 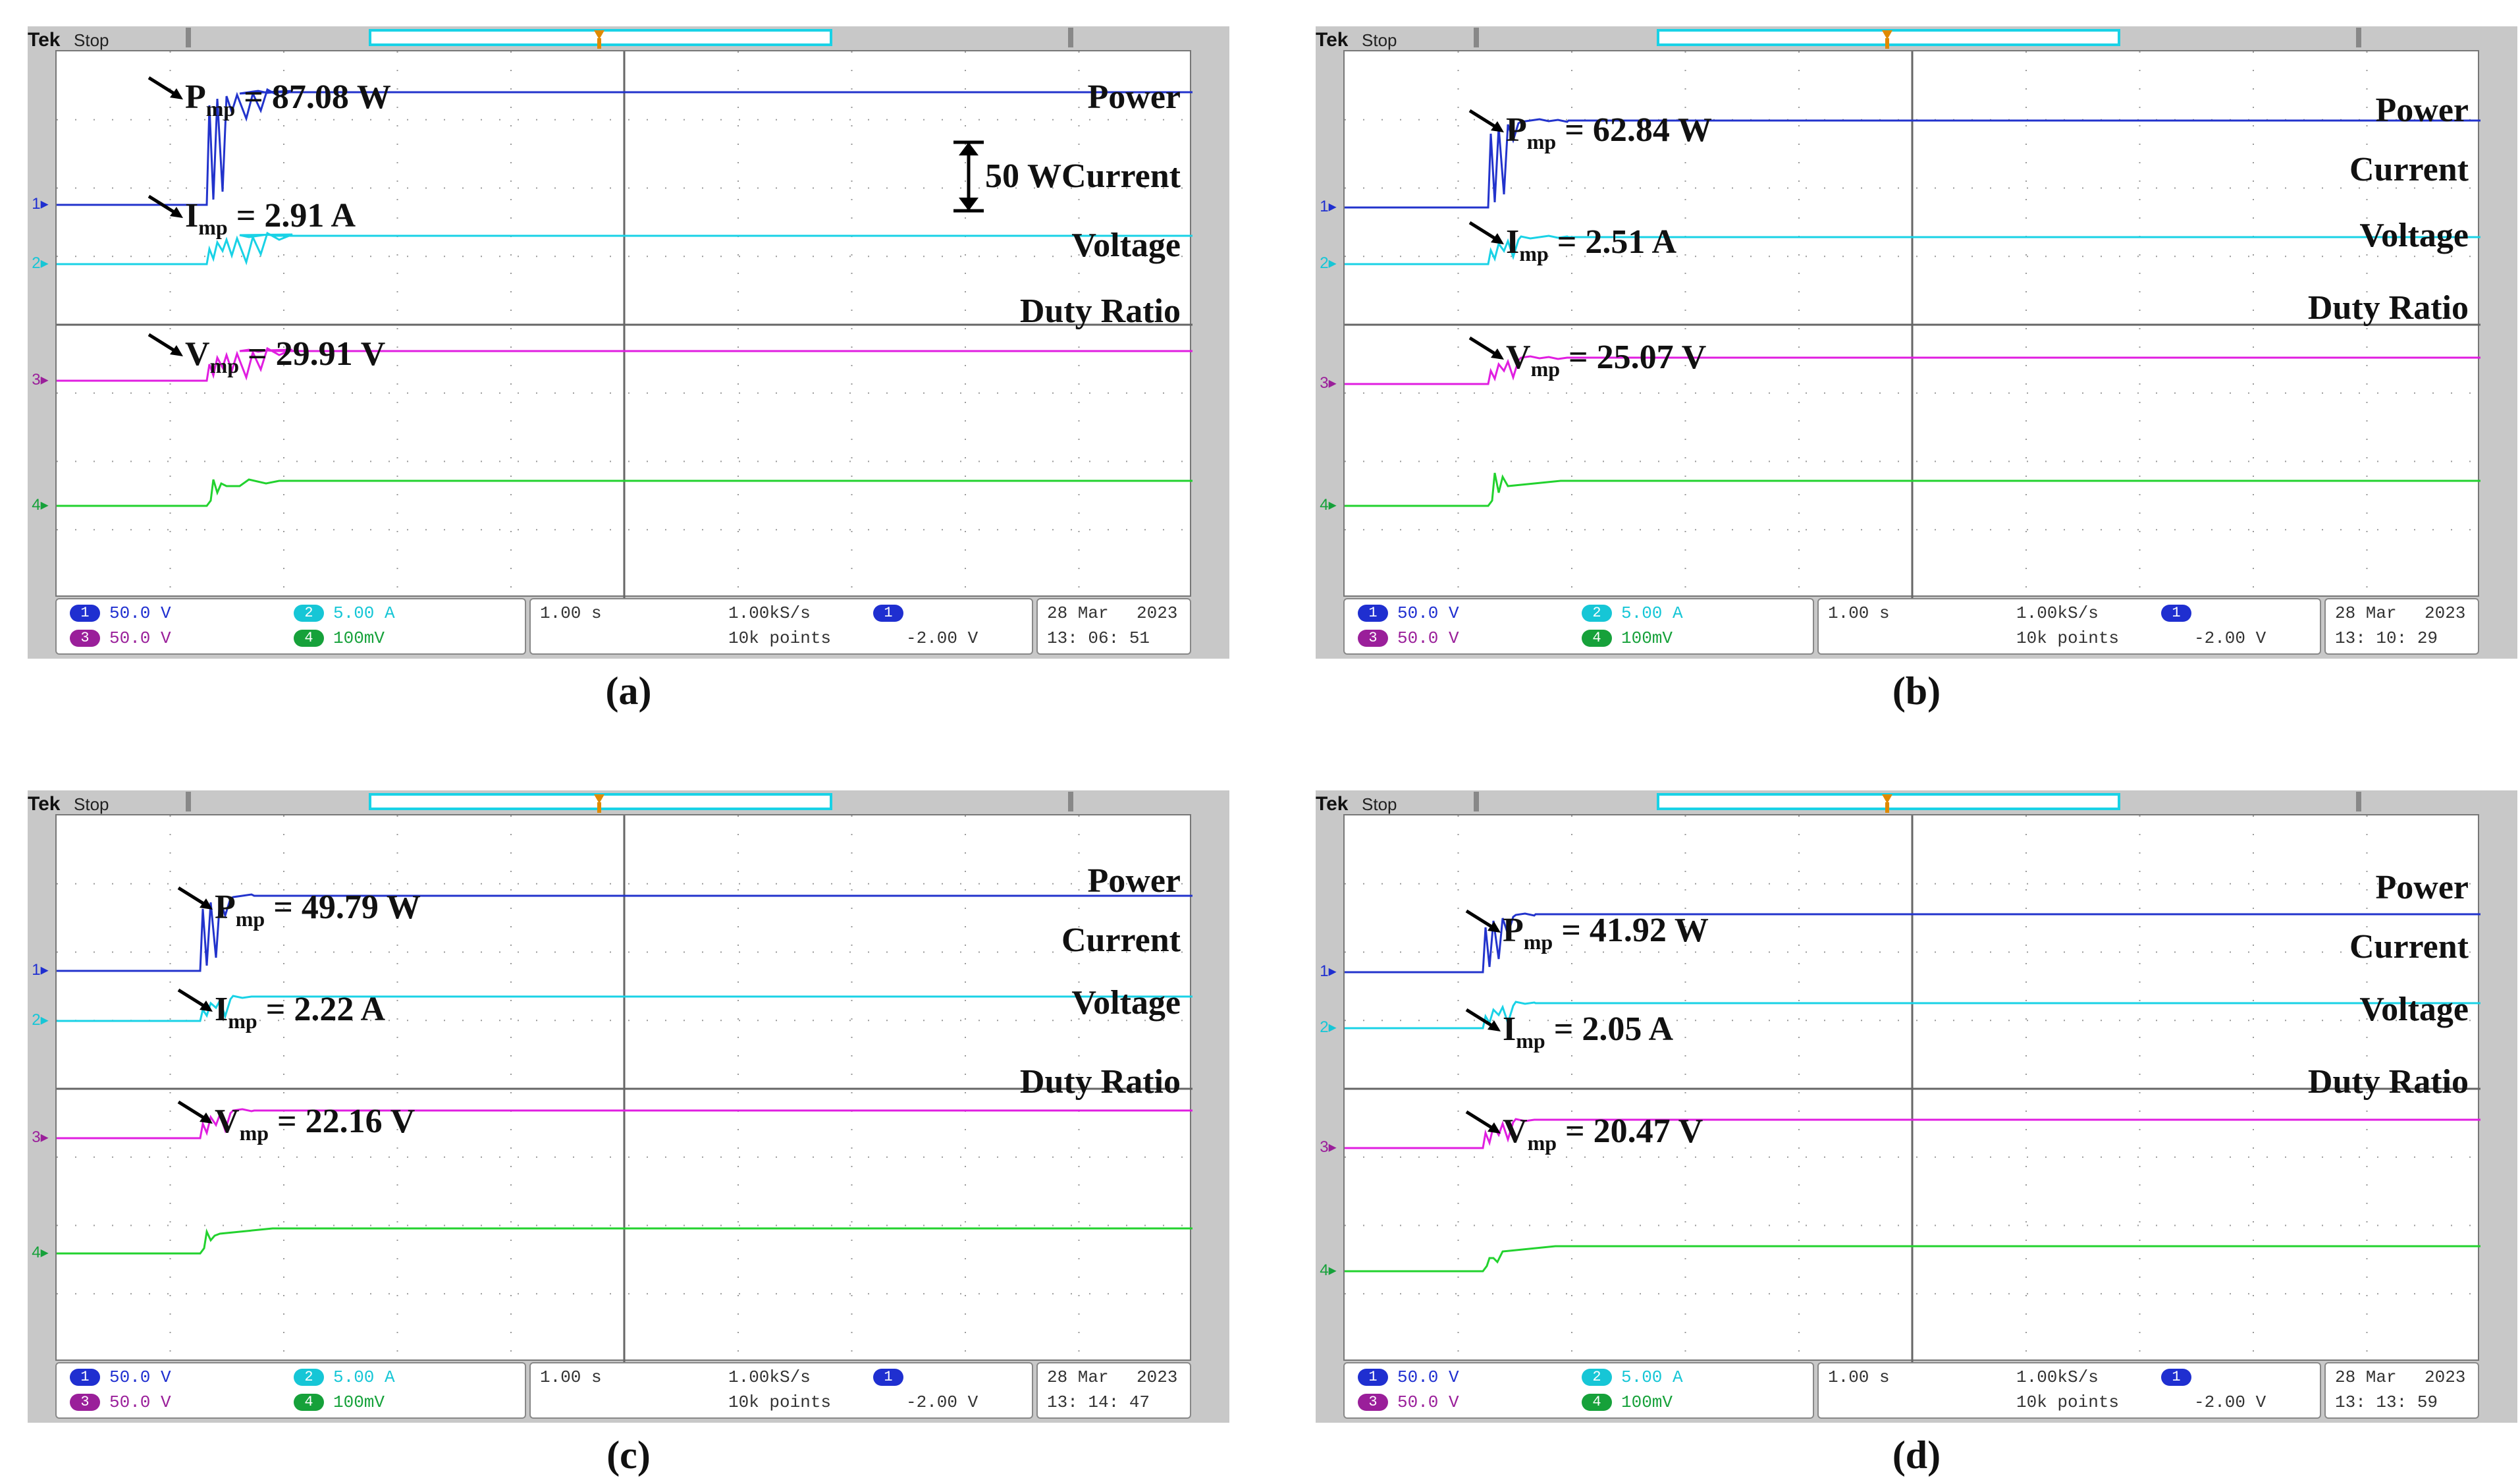 I want to click on pmp-value: = 87.08 W, so click(x=313, y=97).